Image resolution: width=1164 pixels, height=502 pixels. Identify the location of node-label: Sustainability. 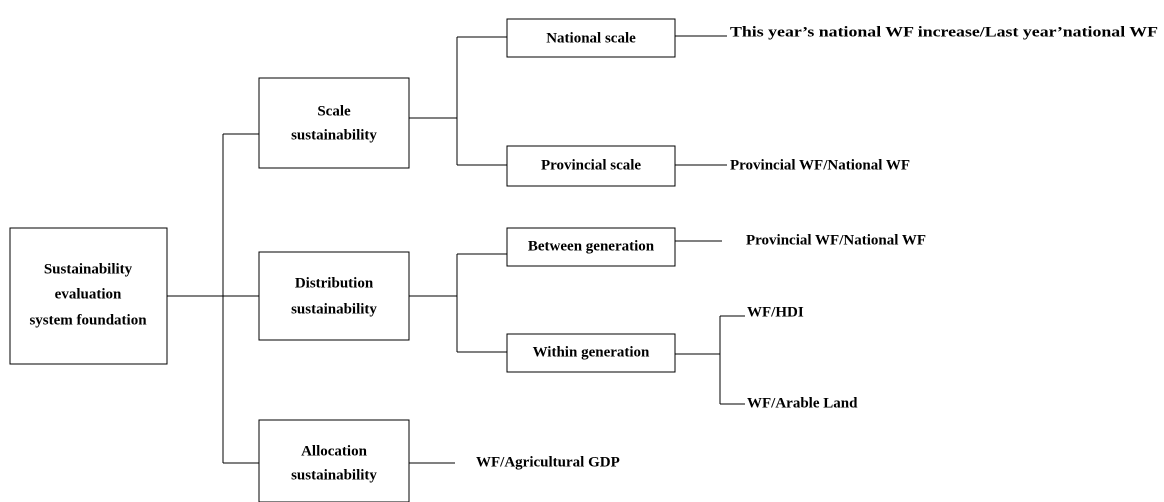
(88, 269).